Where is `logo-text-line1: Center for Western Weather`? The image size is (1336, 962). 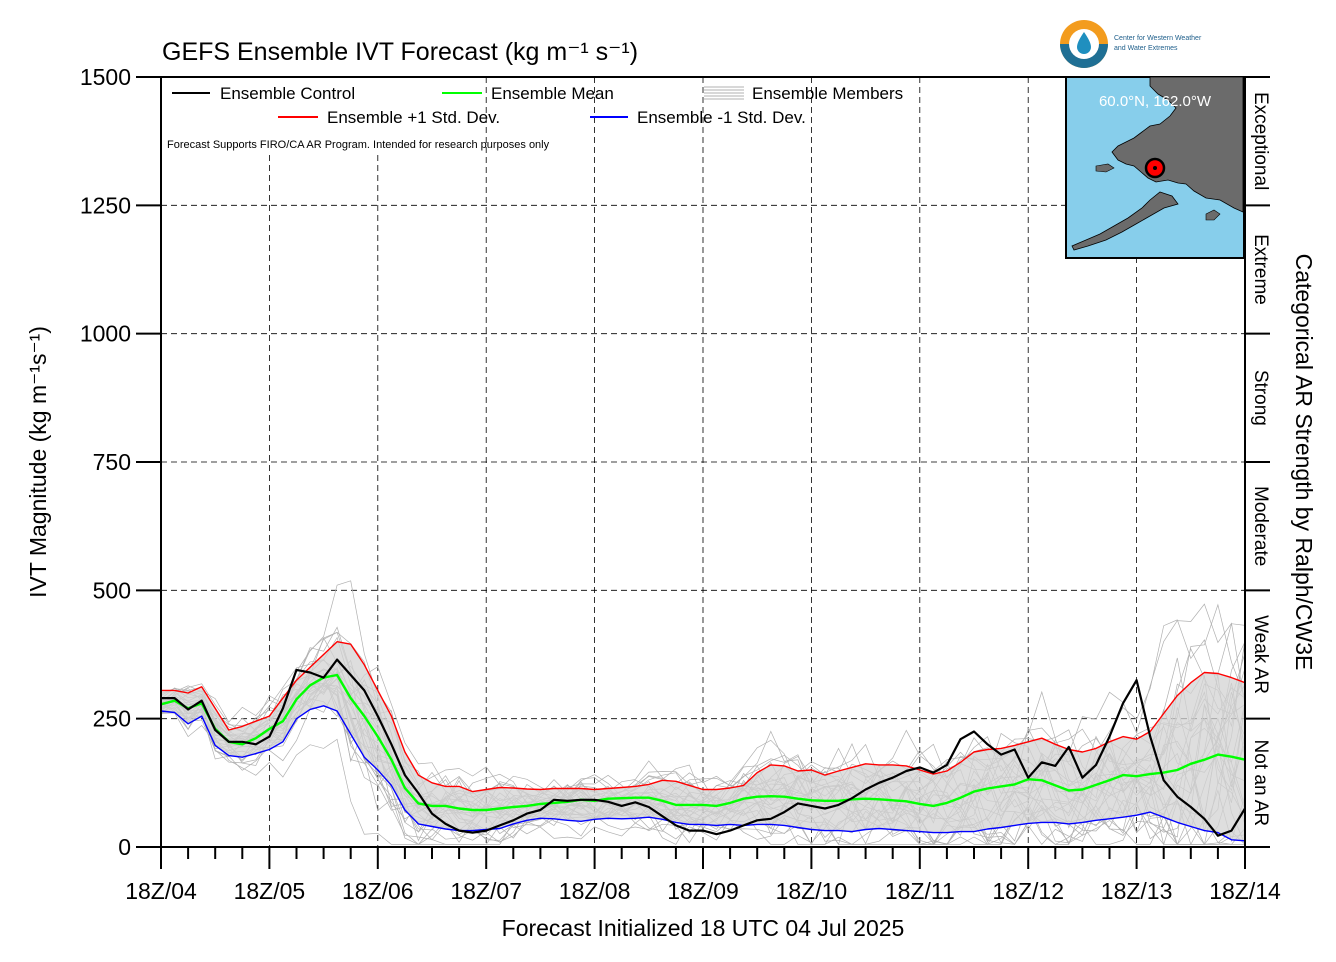 logo-text-line1: Center for Western Weather is located at coordinates (1158, 38).